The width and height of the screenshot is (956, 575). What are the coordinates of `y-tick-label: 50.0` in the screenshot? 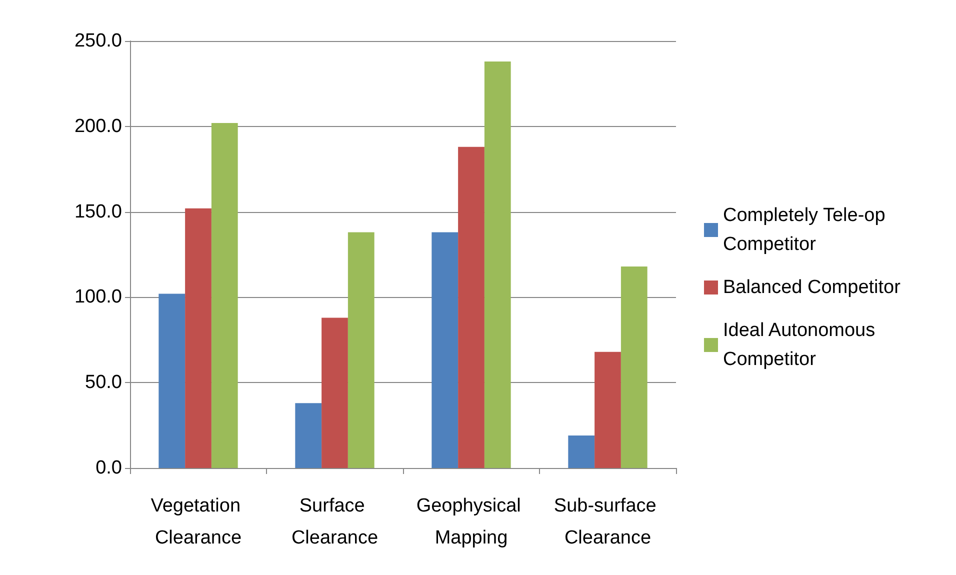 It's located at (103, 383).